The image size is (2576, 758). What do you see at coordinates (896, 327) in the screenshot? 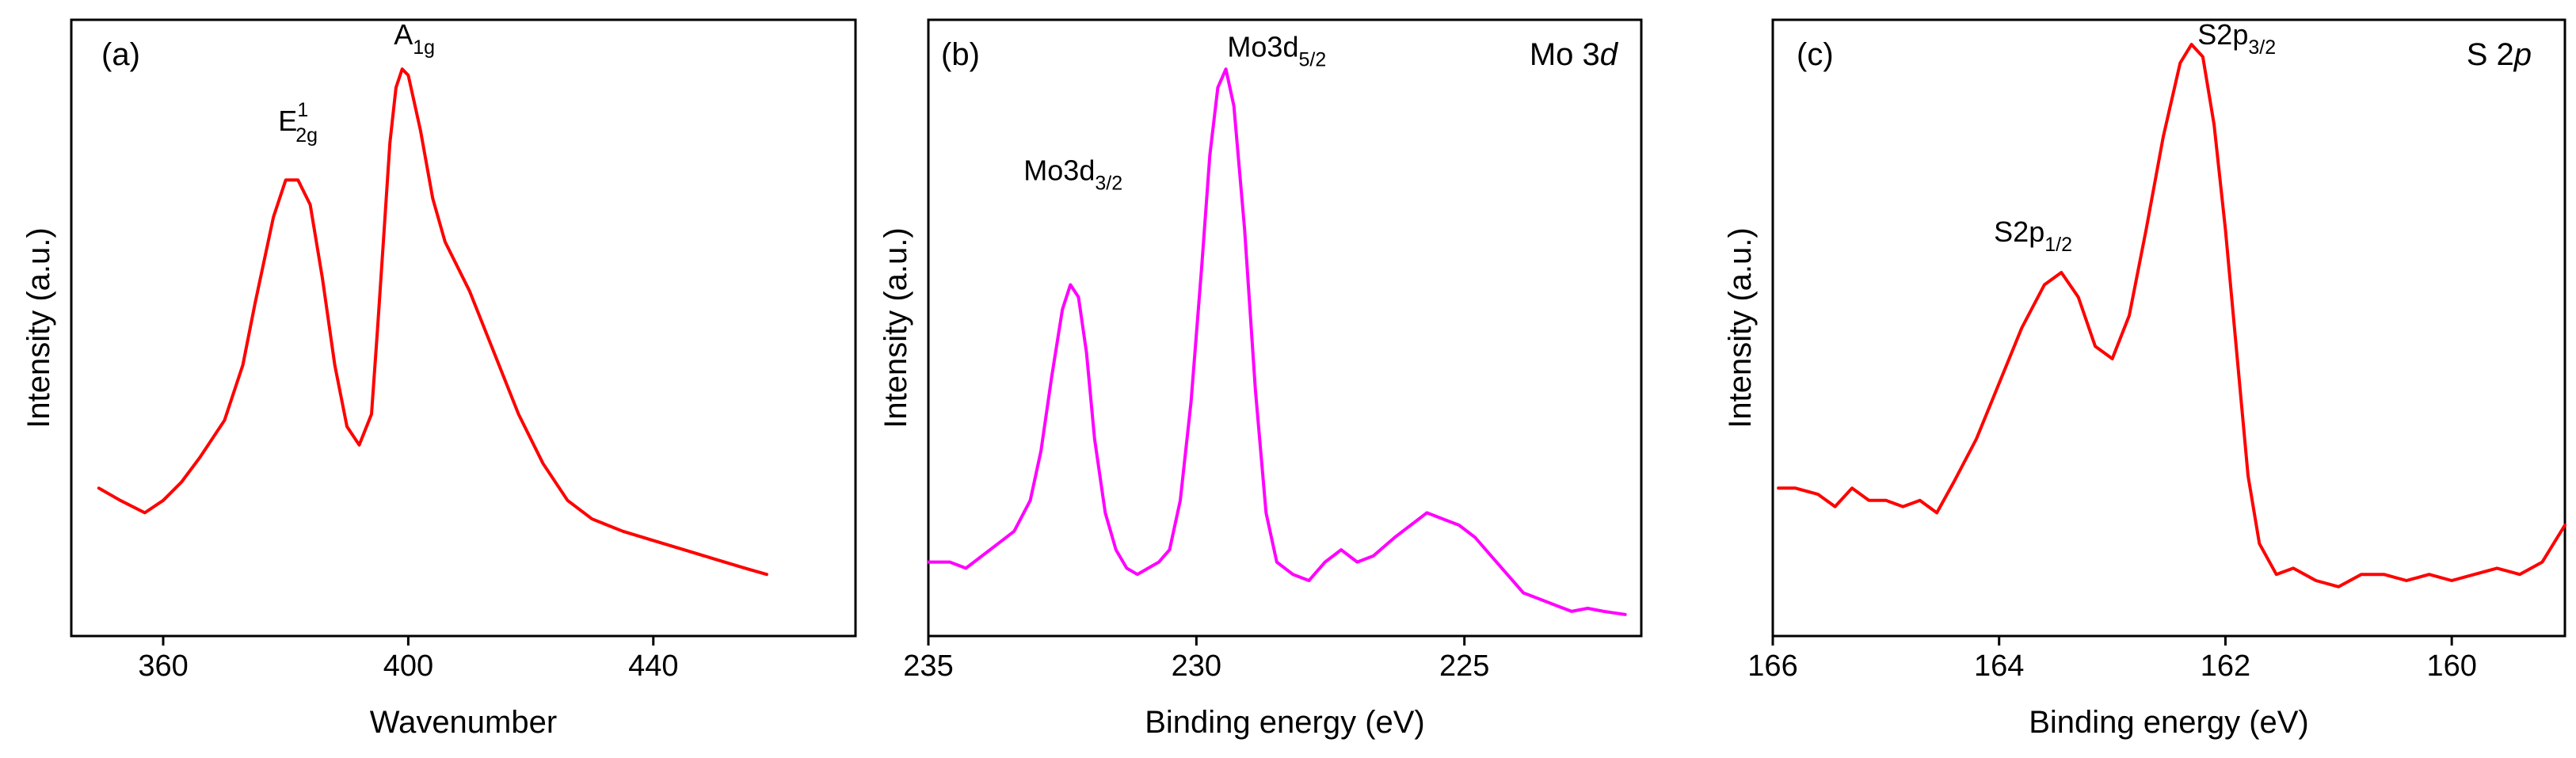
I see `panel-b-ylabel: Intensity (a.u.)` at bounding box center [896, 327].